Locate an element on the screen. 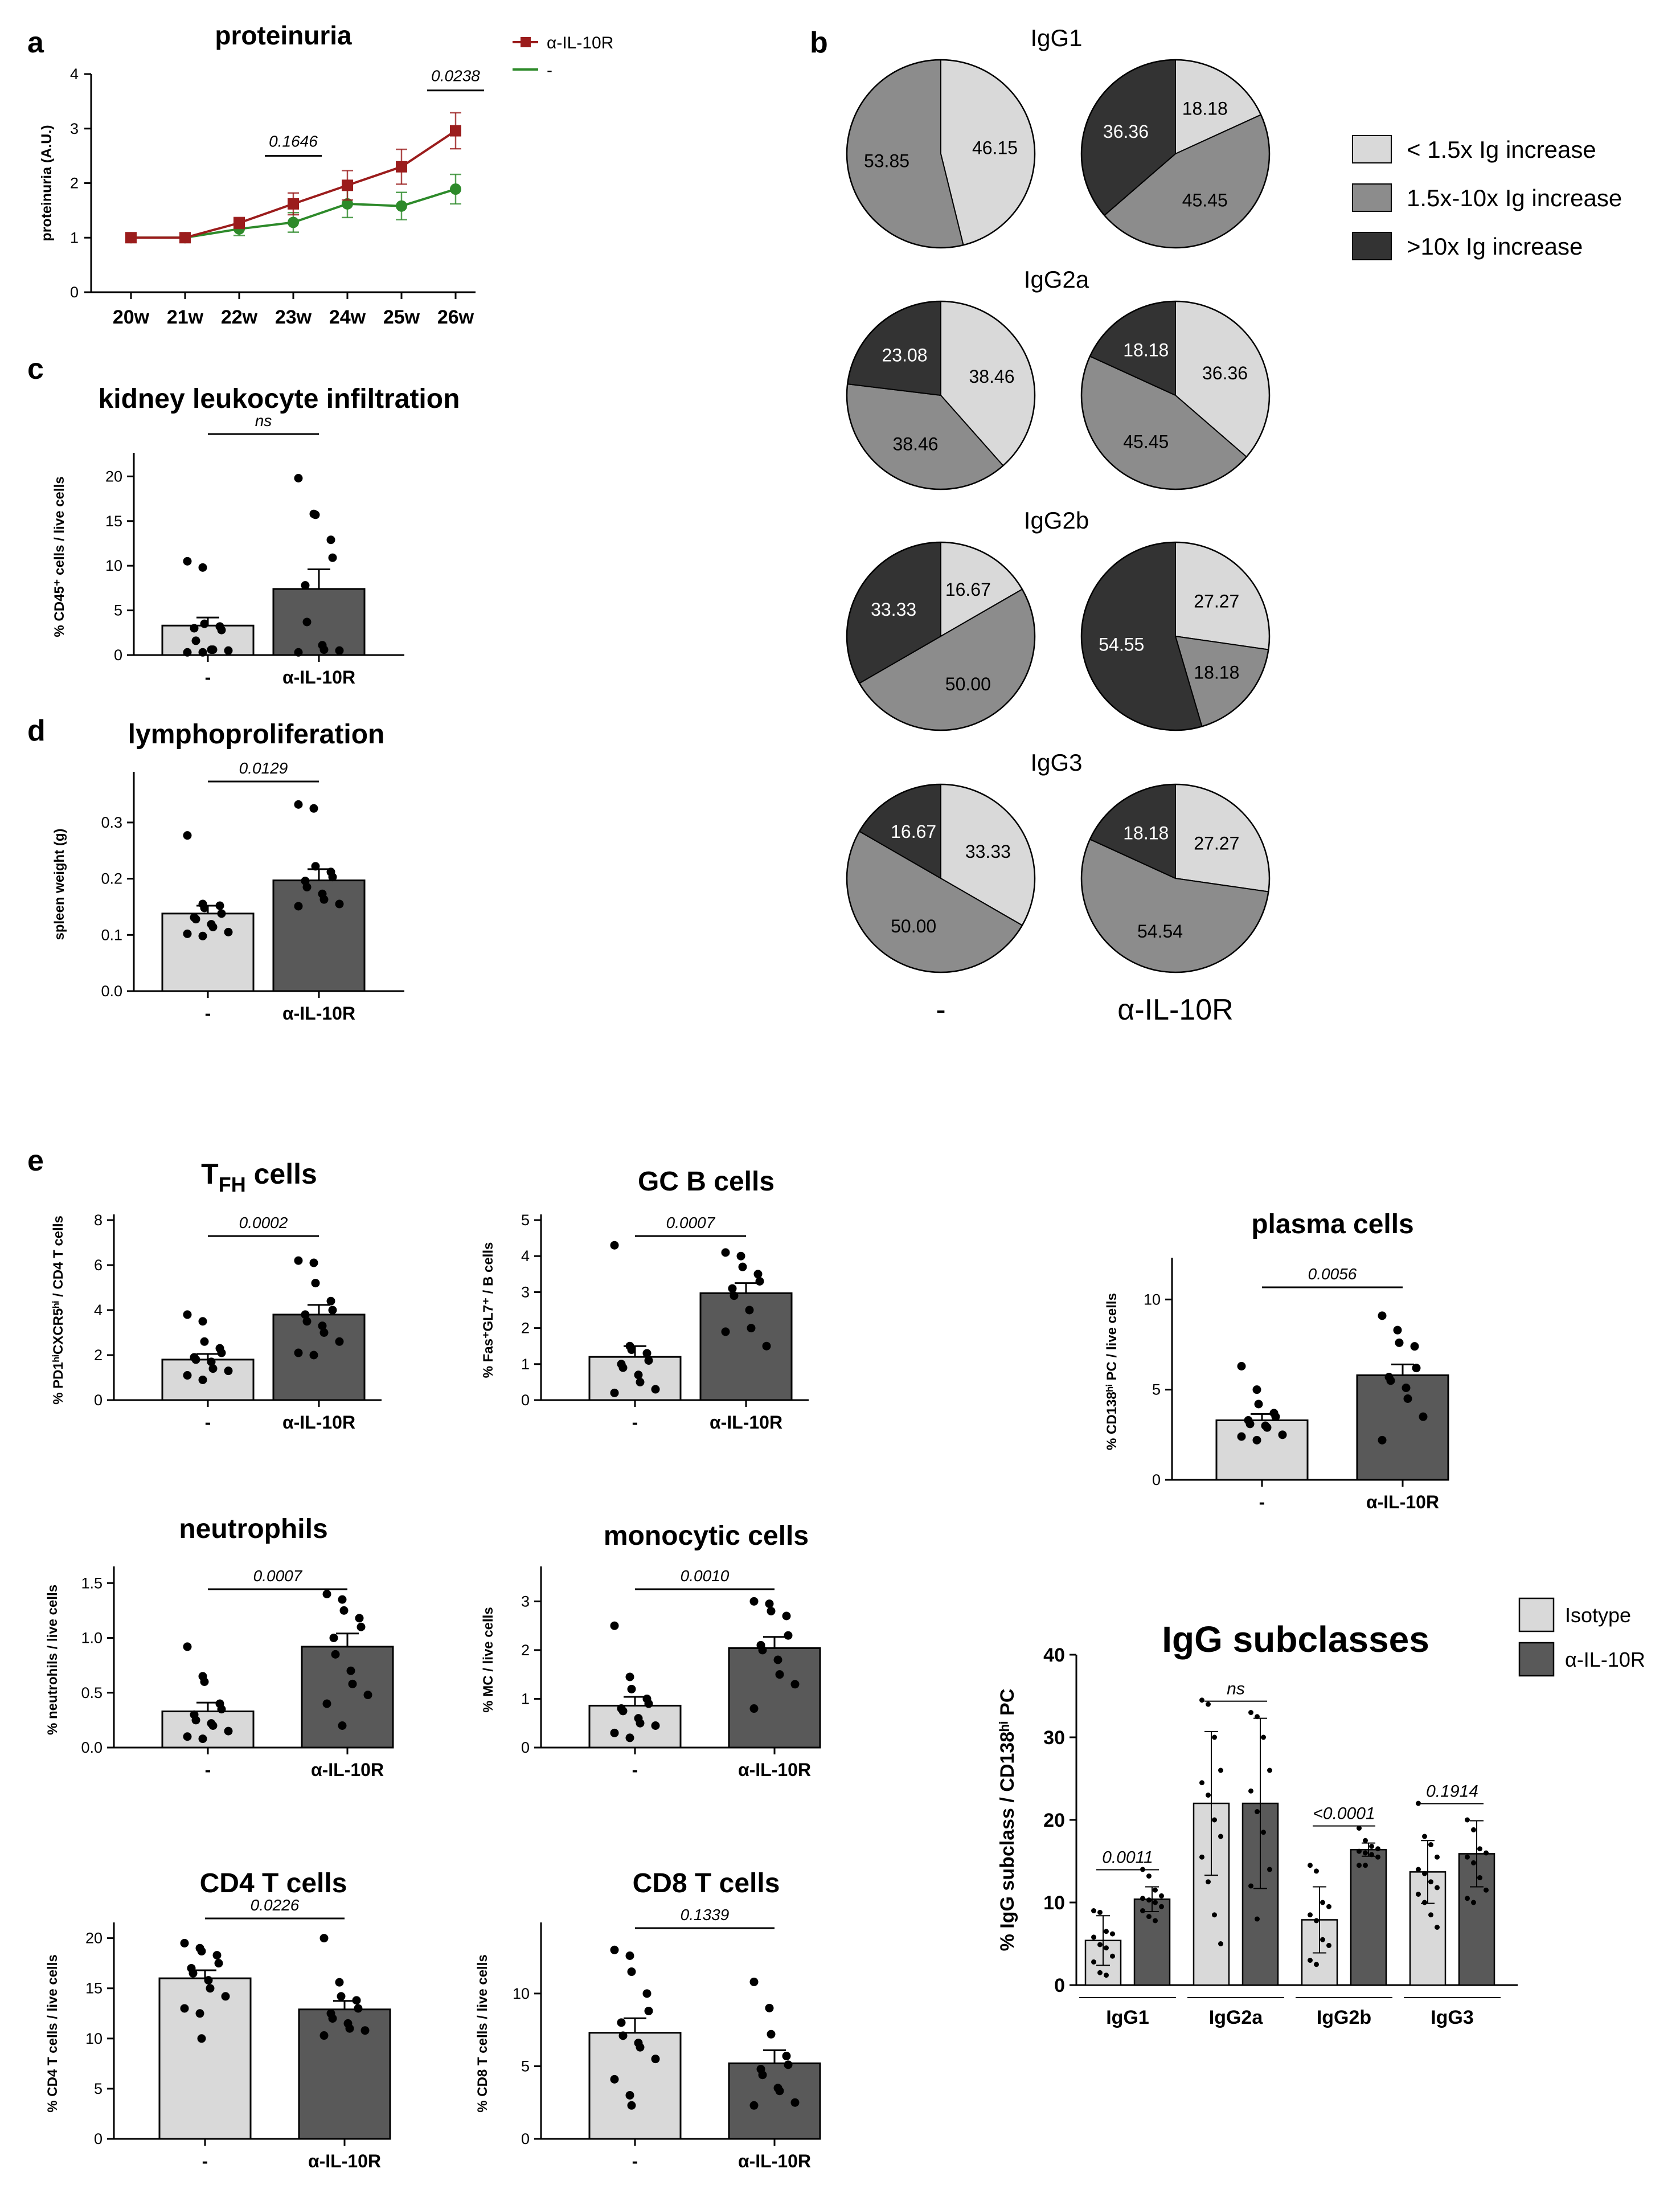 The width and height of the screenshot is (1680, 2189). chart-title: neutrophils is located at coordinates (253, 1529).